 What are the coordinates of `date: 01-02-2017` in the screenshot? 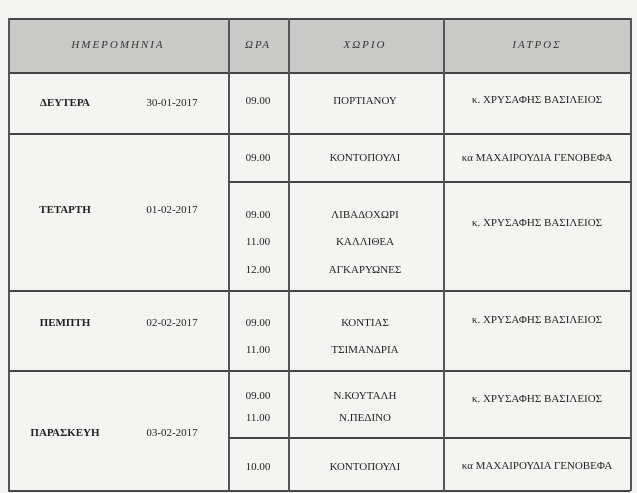 It's located at (172, 210).